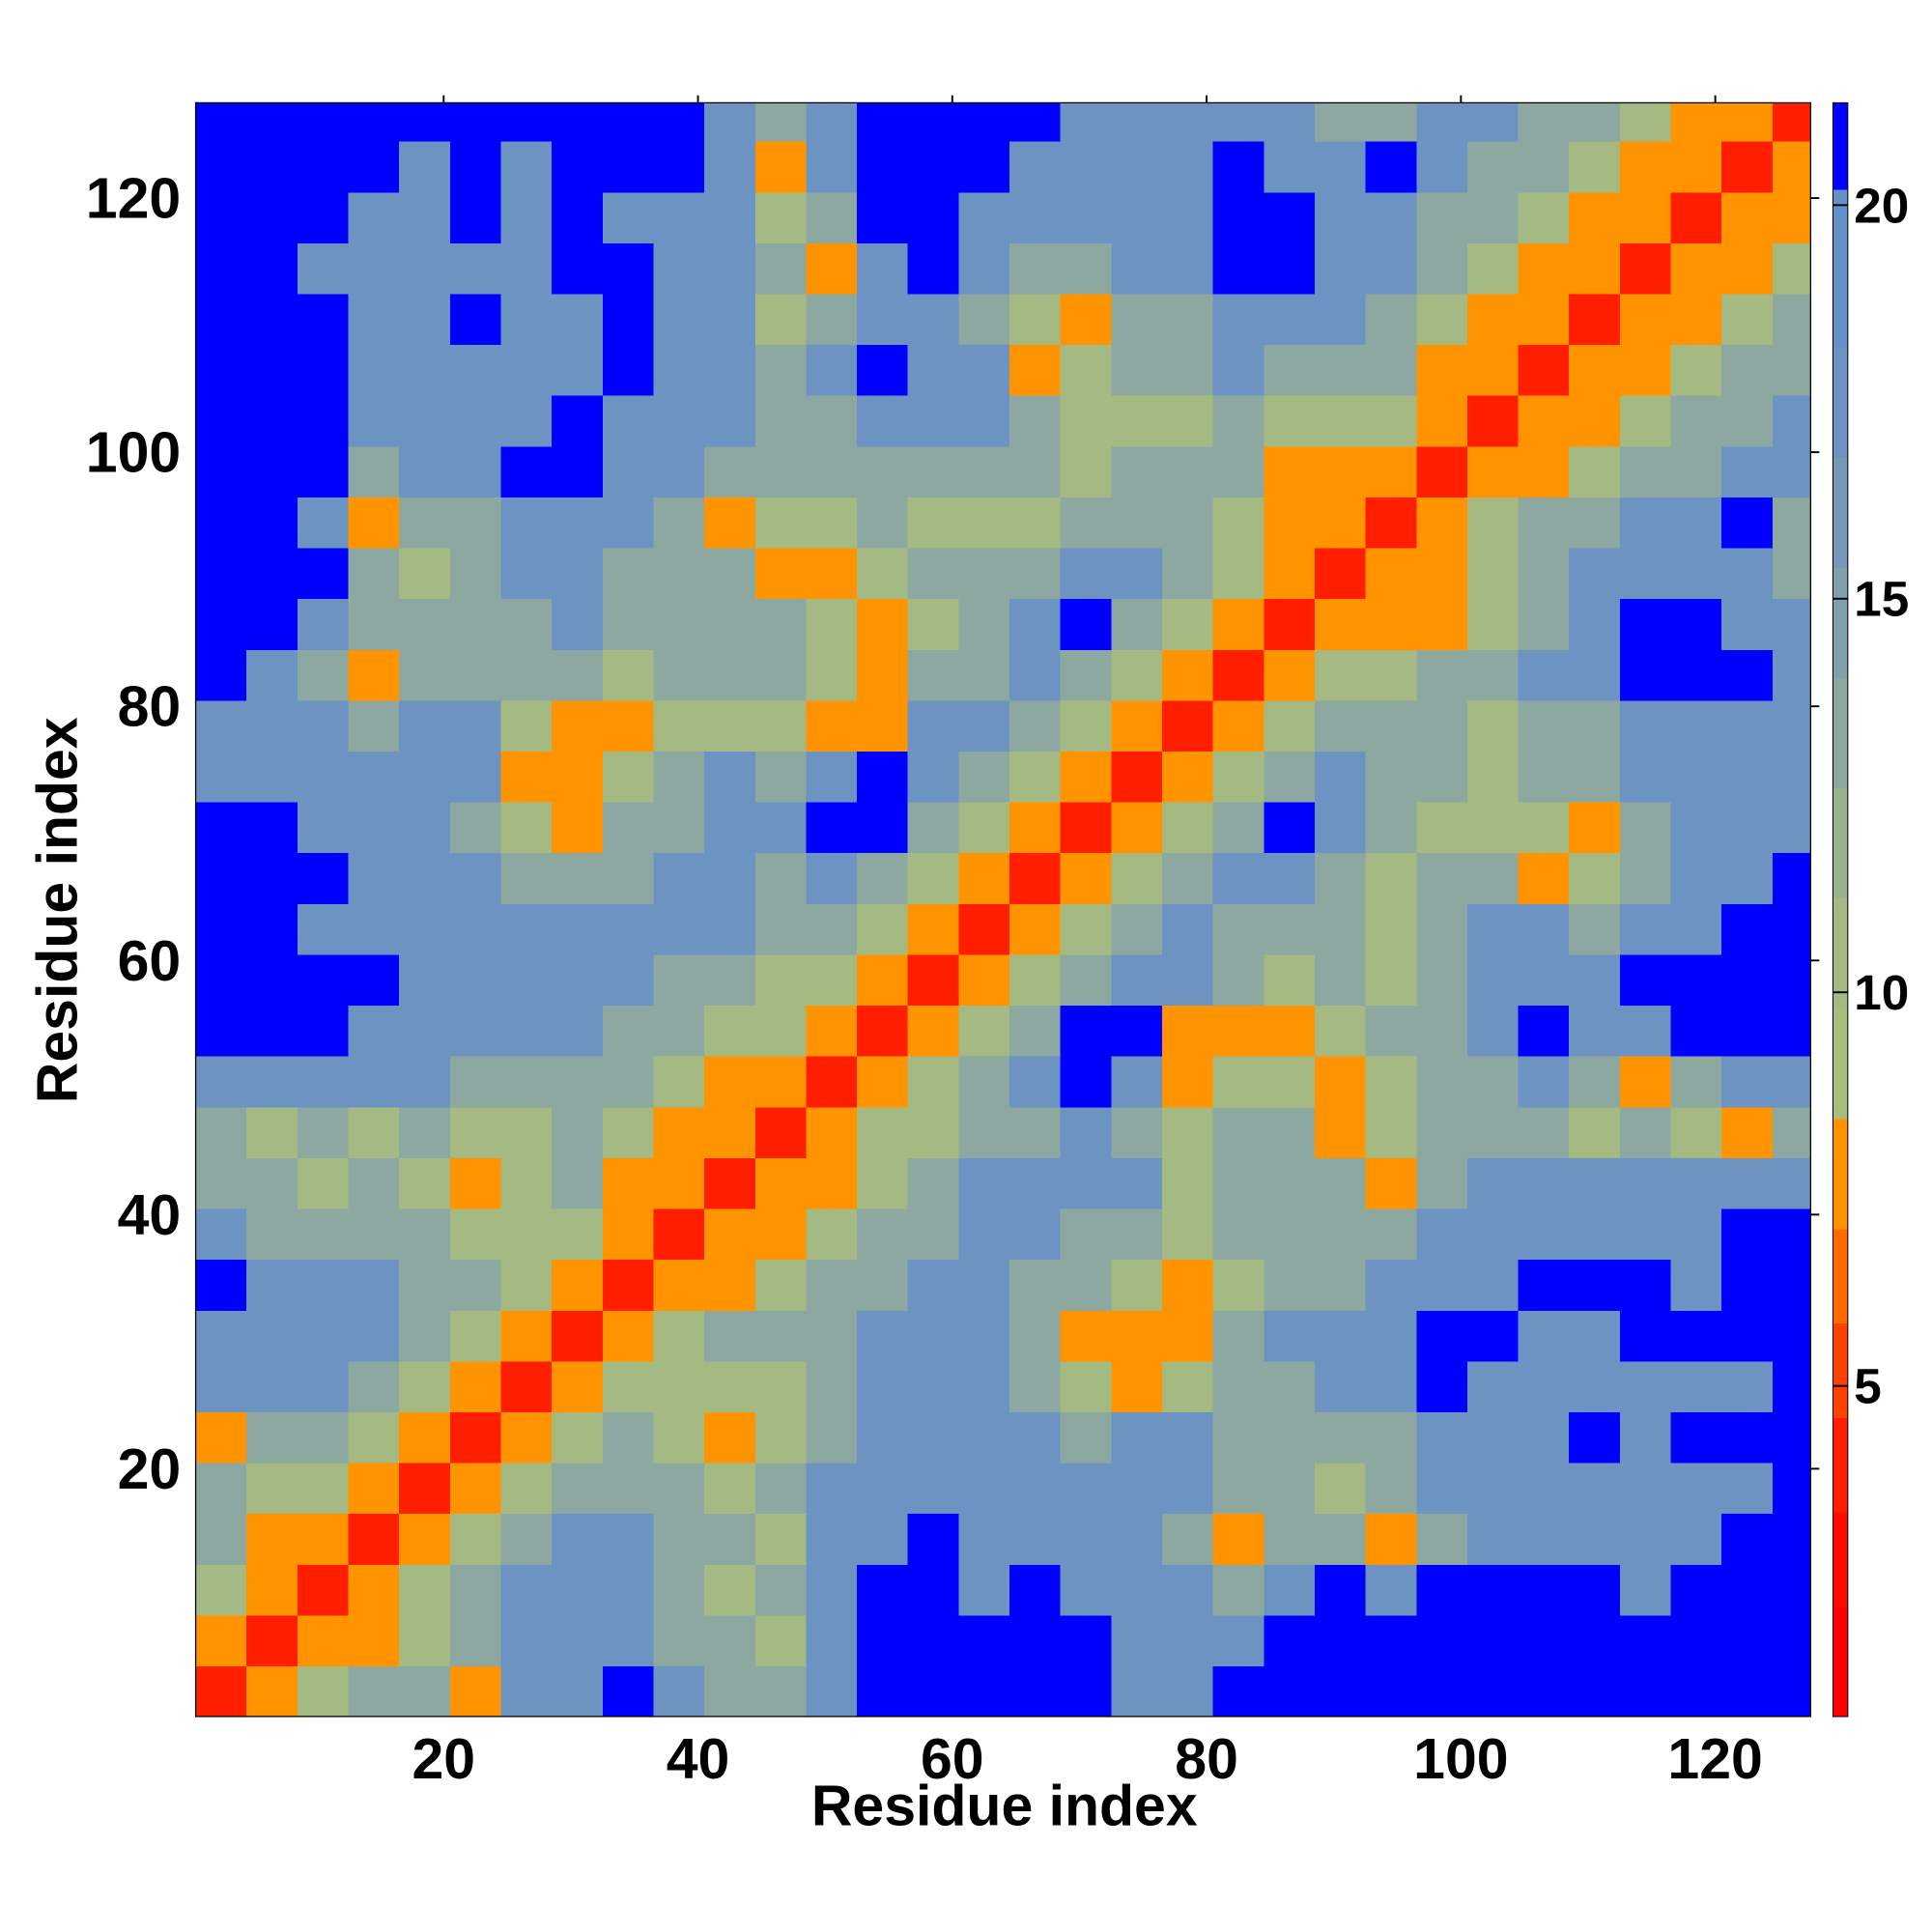  Describe the element at coordinates (443, 1759) in the screenshot. I see `x-tick-label: 20` at that location.